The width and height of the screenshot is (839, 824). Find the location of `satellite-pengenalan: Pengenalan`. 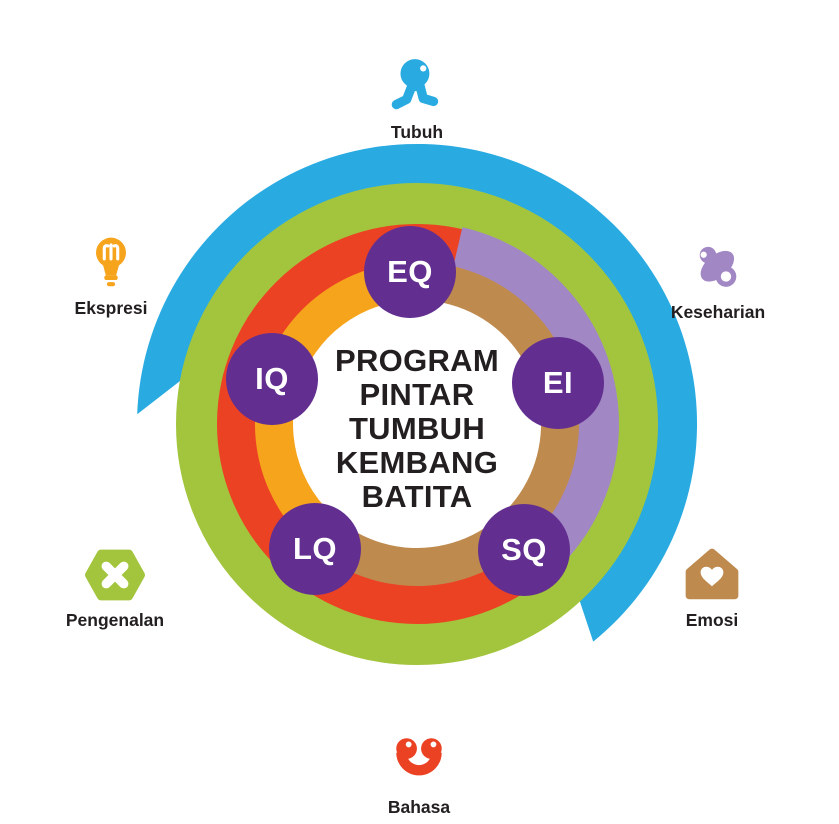

satellite-pengenalan: Pengenalan is located at coordinates (115, 587).